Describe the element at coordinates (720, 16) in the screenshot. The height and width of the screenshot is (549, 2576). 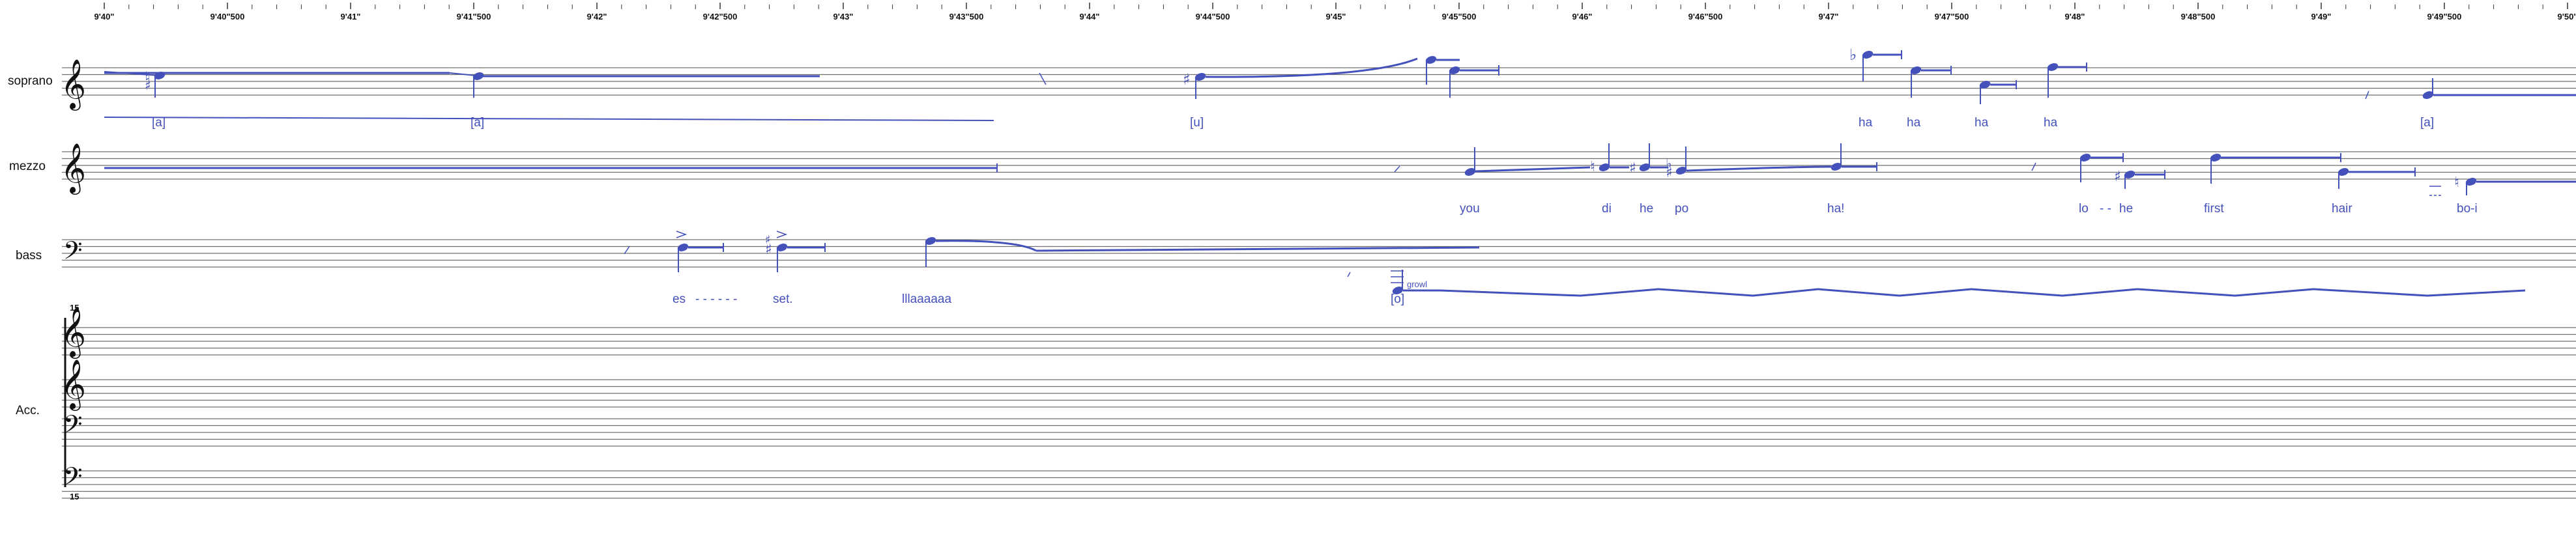
I see `time-label: 9'42"500` at that location.